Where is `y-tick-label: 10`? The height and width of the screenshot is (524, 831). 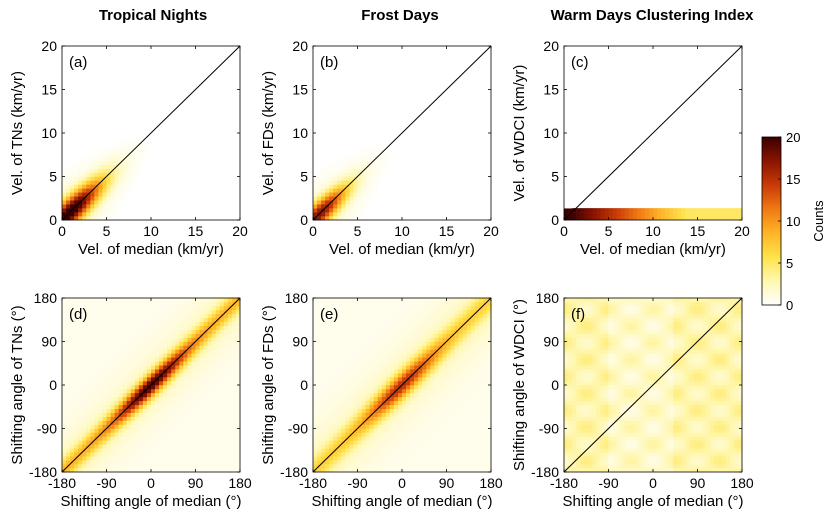 y-tick-label: 10 is located at coordinates (300, 133).